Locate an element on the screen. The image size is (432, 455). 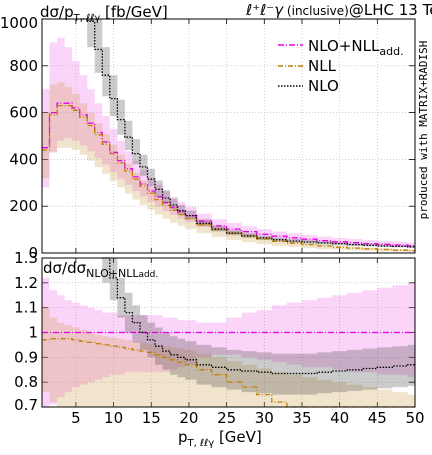
main-y-tick-label: 600 is located at coordinates (23, 113).